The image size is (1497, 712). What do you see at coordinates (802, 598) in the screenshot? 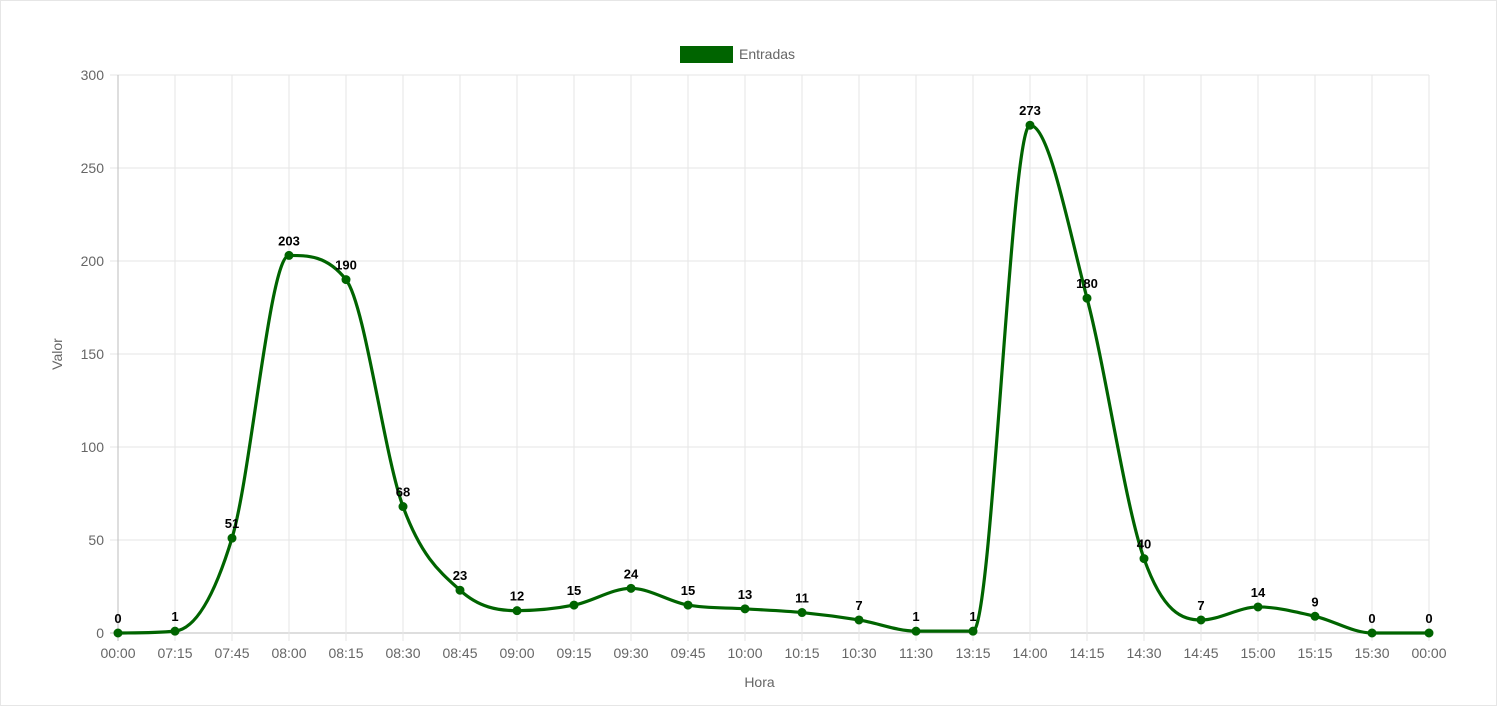
I see `data-label: 11` at bounding box center [802, 598].